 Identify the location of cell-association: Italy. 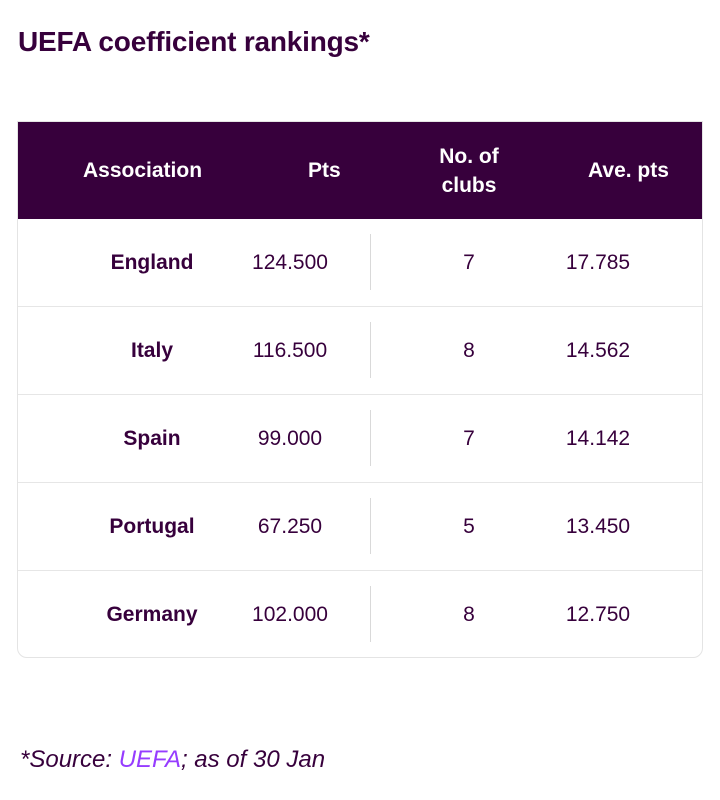
(152, 350).